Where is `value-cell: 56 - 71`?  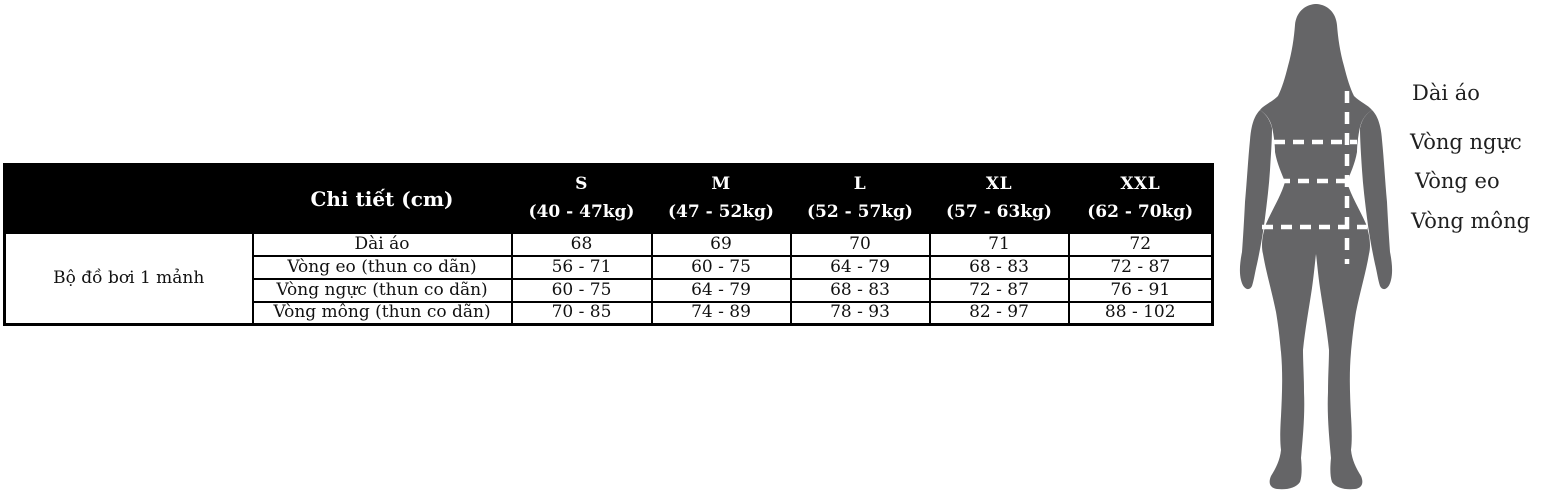
value-cell: 56 - 71 is located at coordinates (581, 267).